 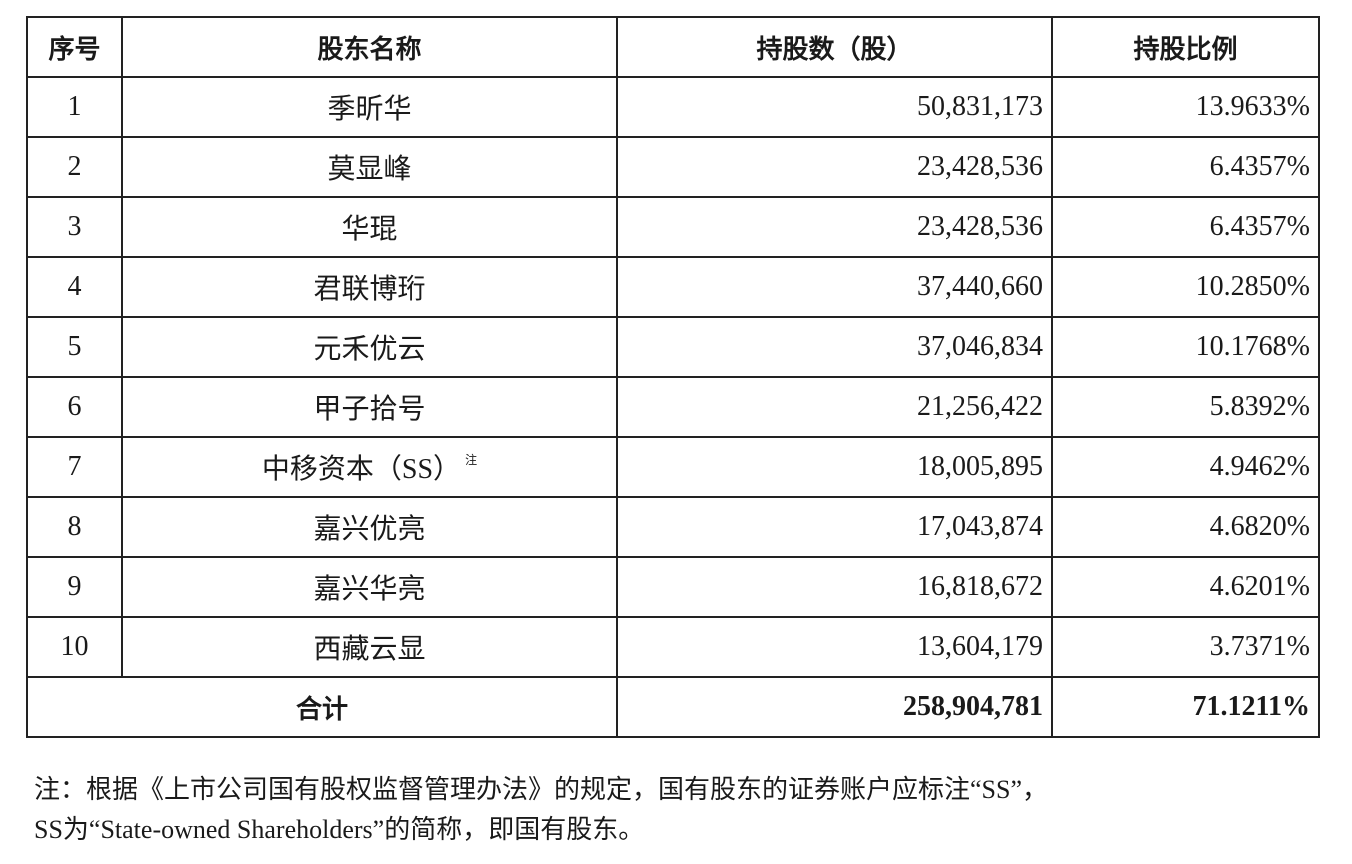 What do you see at coordinates (369, 109) in the screenshot?
I see `shareholder-name: 季昕华` at bounding box center [369, 109].